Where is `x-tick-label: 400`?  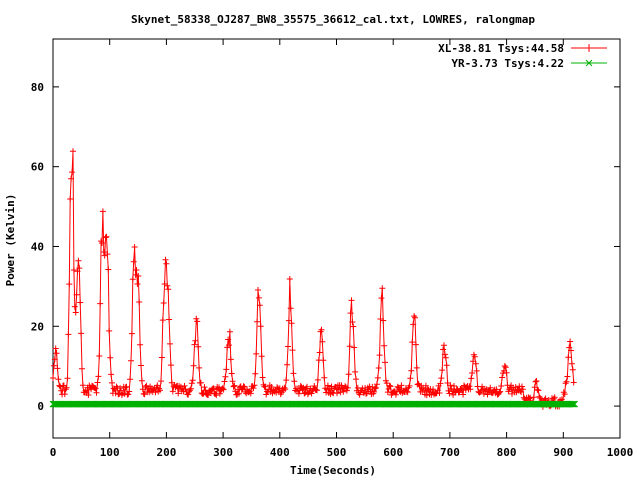
x-tick-label: 400 is located at coordinates (280, 452).